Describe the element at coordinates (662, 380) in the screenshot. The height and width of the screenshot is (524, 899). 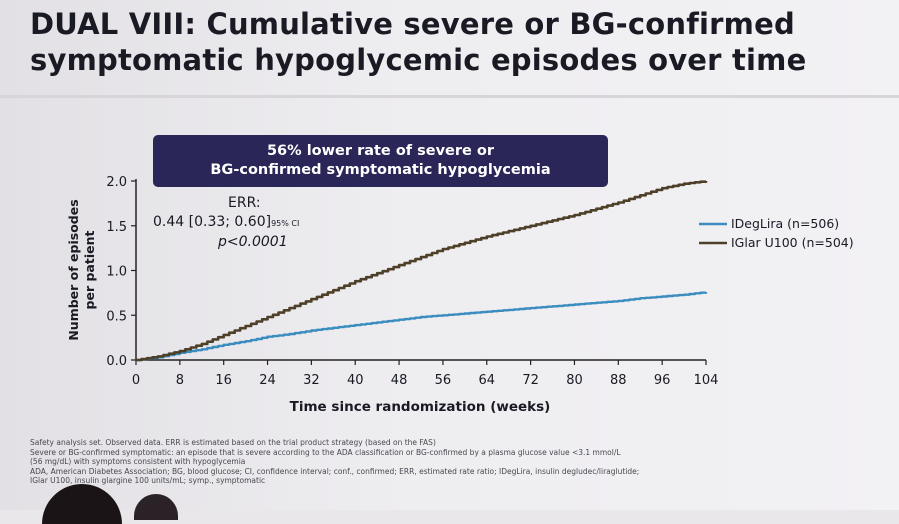
I see `x-tick-label: 96` at that location.